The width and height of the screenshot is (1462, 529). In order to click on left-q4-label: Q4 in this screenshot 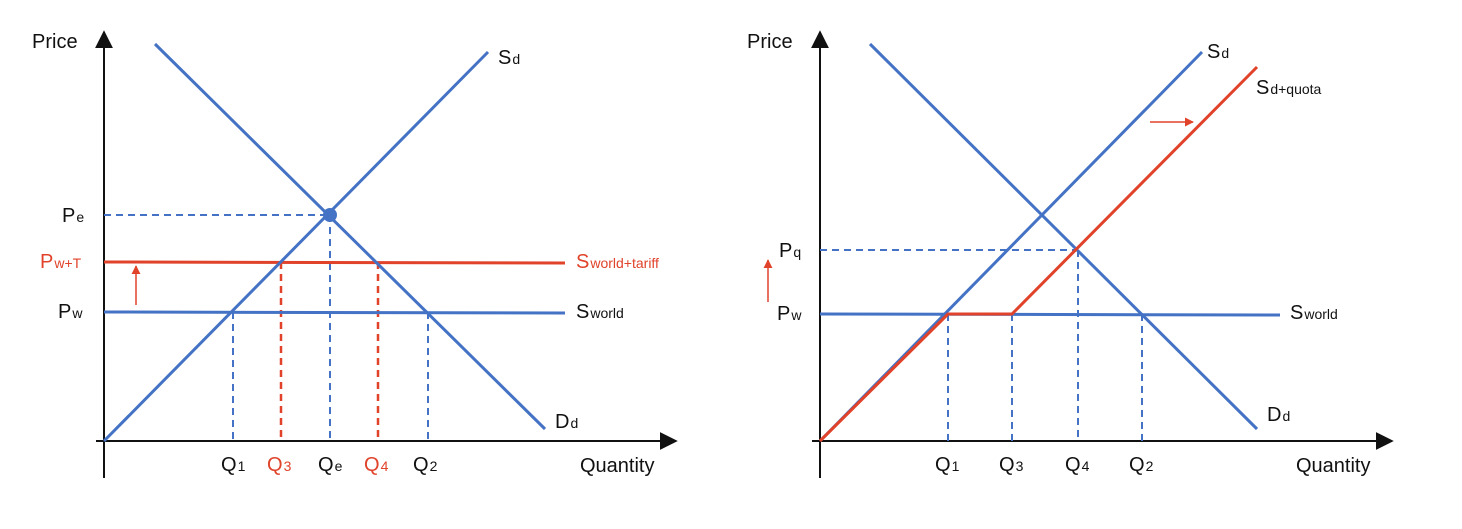, I will do `click(376, 465)`.